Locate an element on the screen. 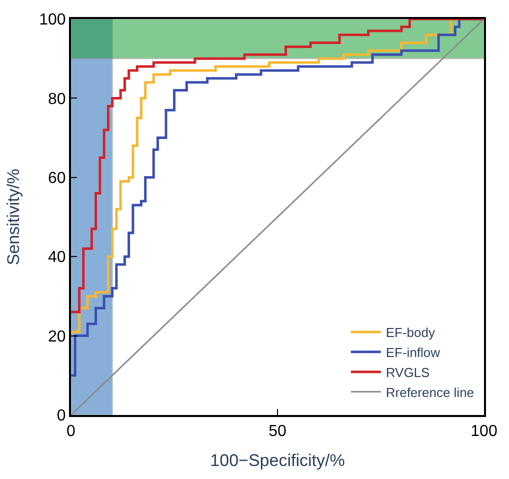  legend-label: Rreference line is located at coordinates (430, 392).